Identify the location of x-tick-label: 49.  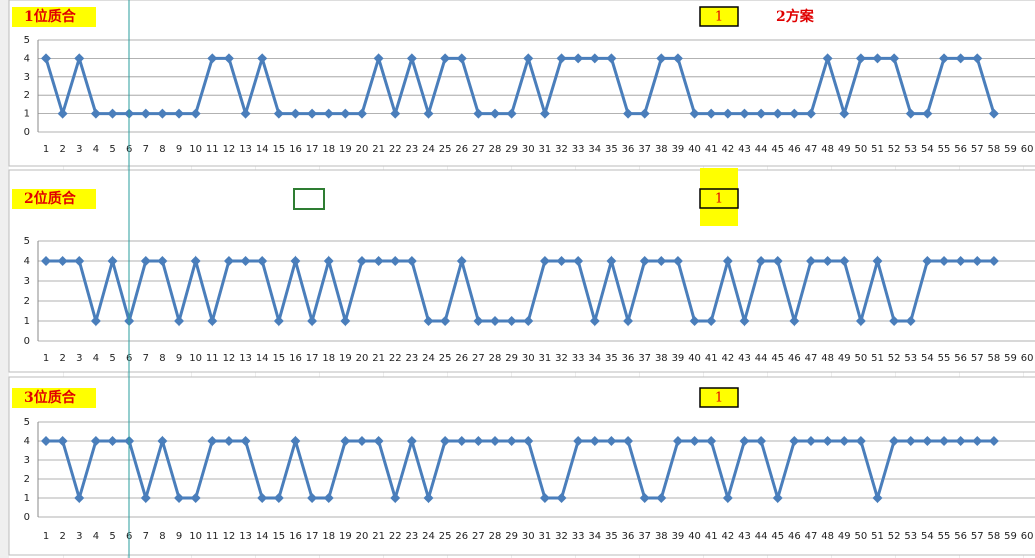
(844, 149).